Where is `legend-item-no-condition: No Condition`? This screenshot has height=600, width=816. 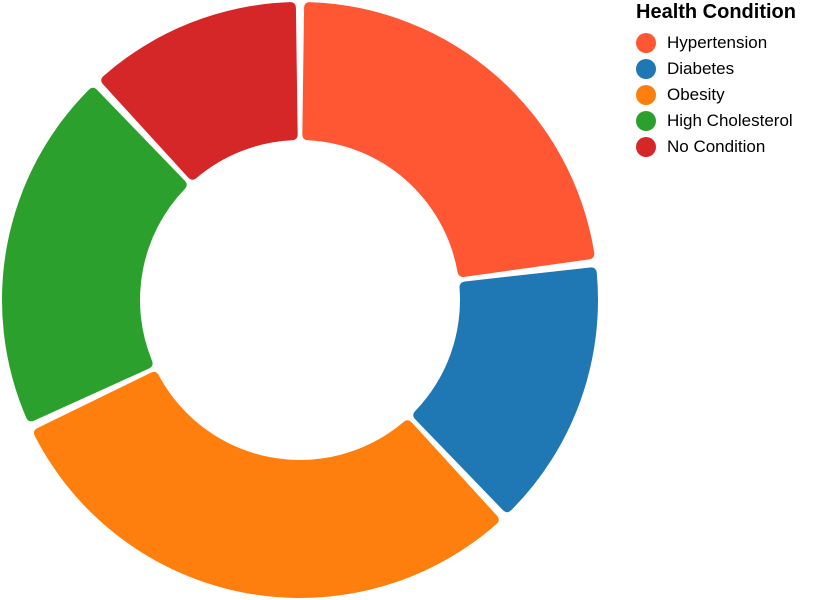 legend-item-no-condition: No Condition is located at coordinates (716, 147).